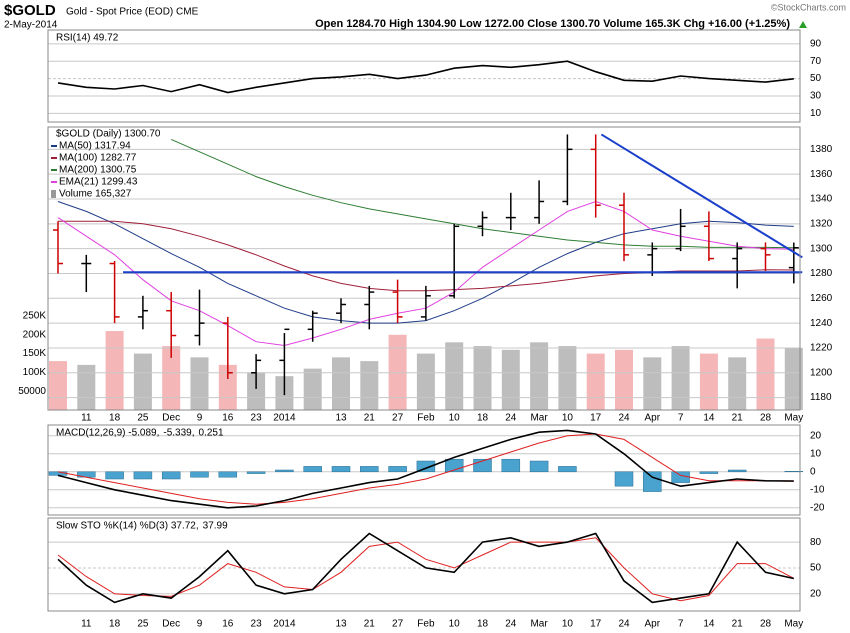 This screenshot has width=850, height=633. I want to click on y-tick-label: -10, so click(817, 489).